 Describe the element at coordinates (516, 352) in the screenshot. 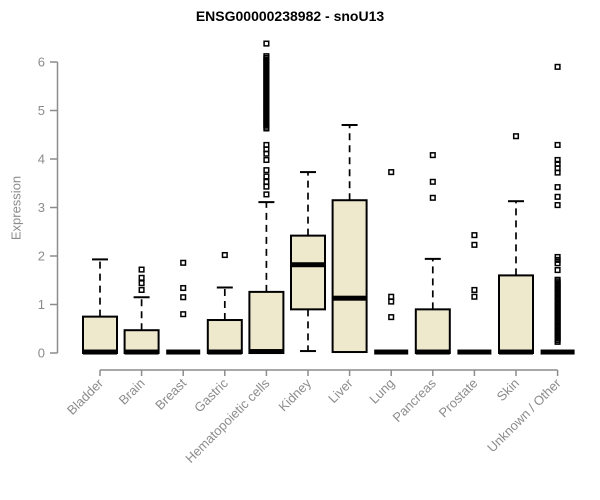

I see `median-Skin` at that location.